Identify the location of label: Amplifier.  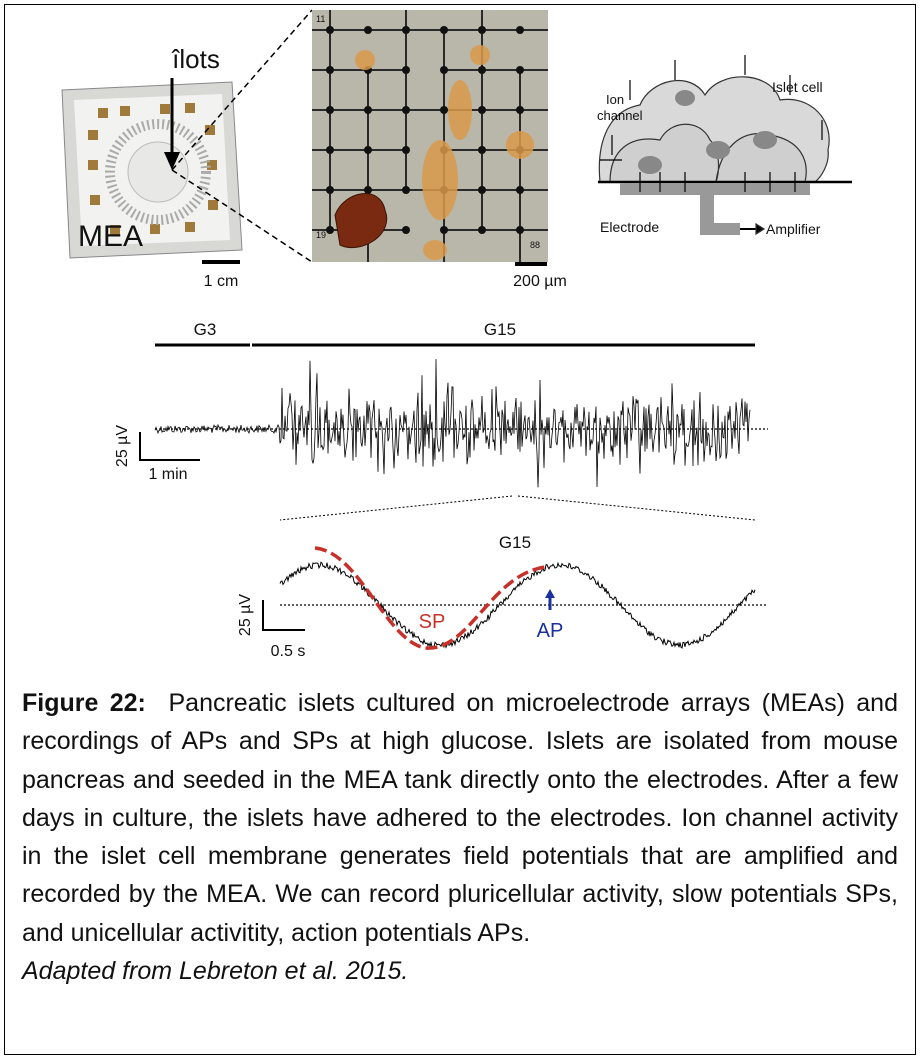
(793, 229).